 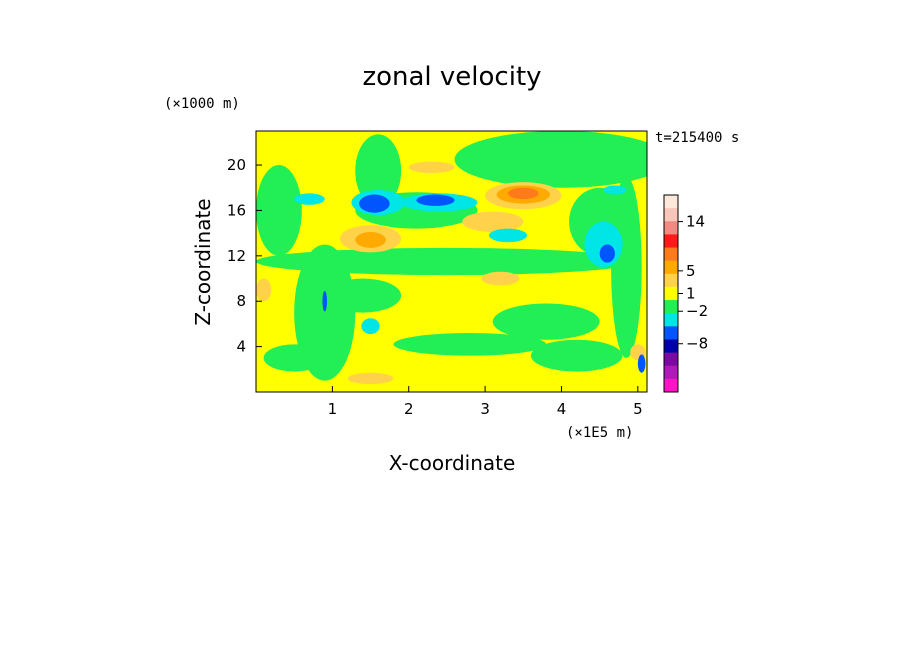 I want to click on y-axis-label: Z-coordinate, so click(x=203, y=261).